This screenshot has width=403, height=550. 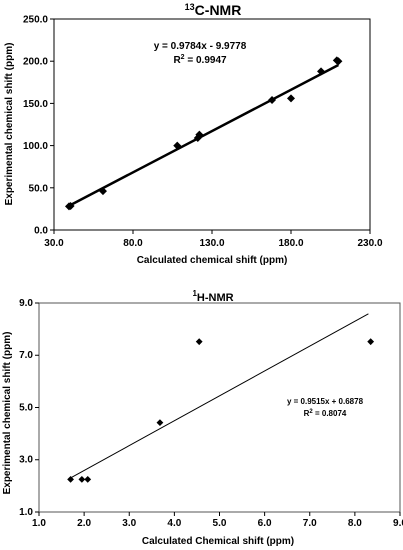 I want to click on c13-y-tick-label: 250.0, so click(x=35, y=20).